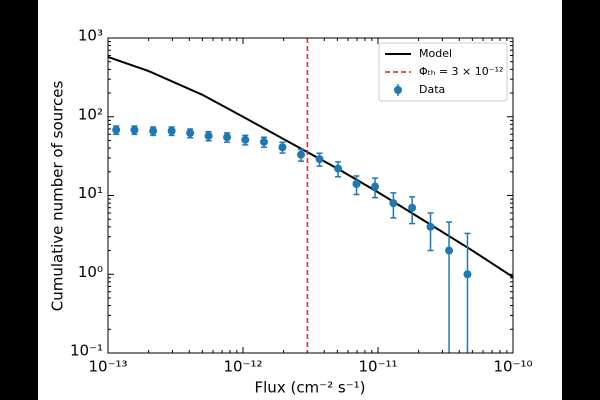 The height and width of the screenshot is (400, 600). I want to click on y-tick-label: 10¹, so click(90, 193).